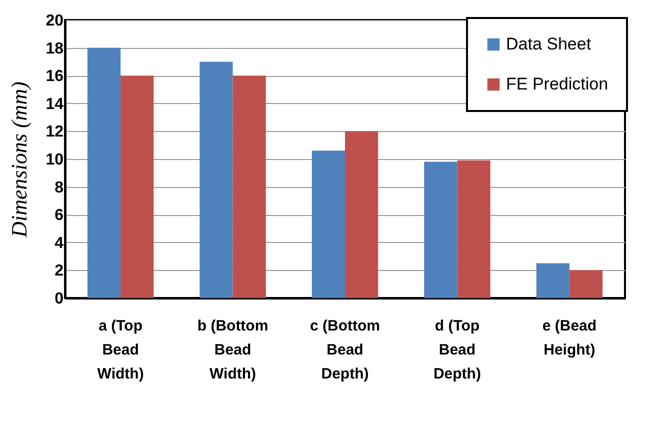  What do you see at coordinates (120, 350) in the screenshot?
I see `x-tick-label: a (Top Bead Width)` at bounding box center [120, 350].